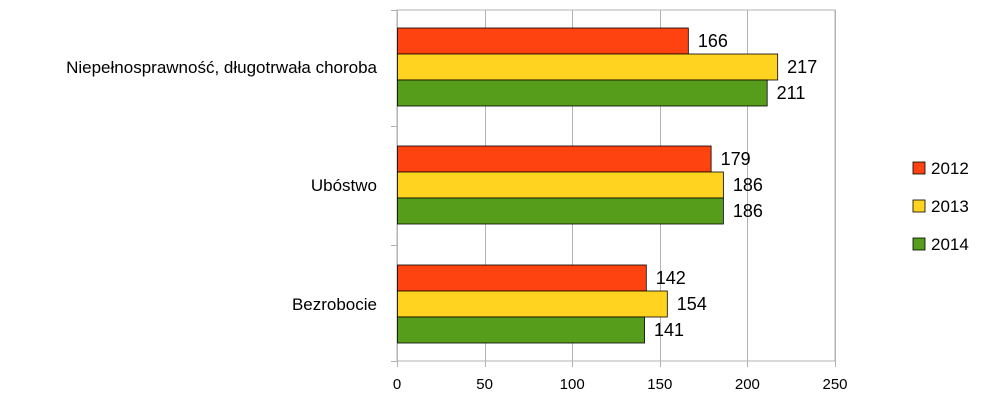  What do you see at coordinates (659, 384) in the screenshot?
I see `x-tick-label-150: 150` at bounding box center [659, 384].